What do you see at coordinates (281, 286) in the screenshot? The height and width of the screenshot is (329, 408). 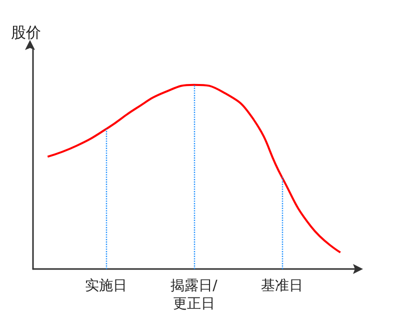 I see `x-tick-label: 基准日` at bounding box center [281, 286].